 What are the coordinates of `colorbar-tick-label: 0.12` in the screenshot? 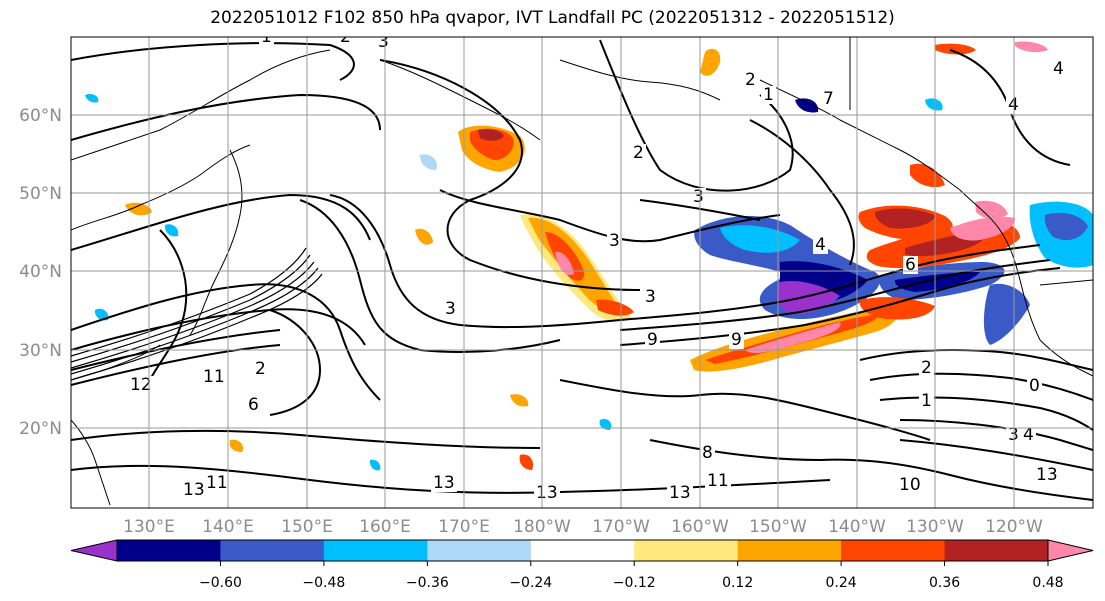 It's located at (737, 583).